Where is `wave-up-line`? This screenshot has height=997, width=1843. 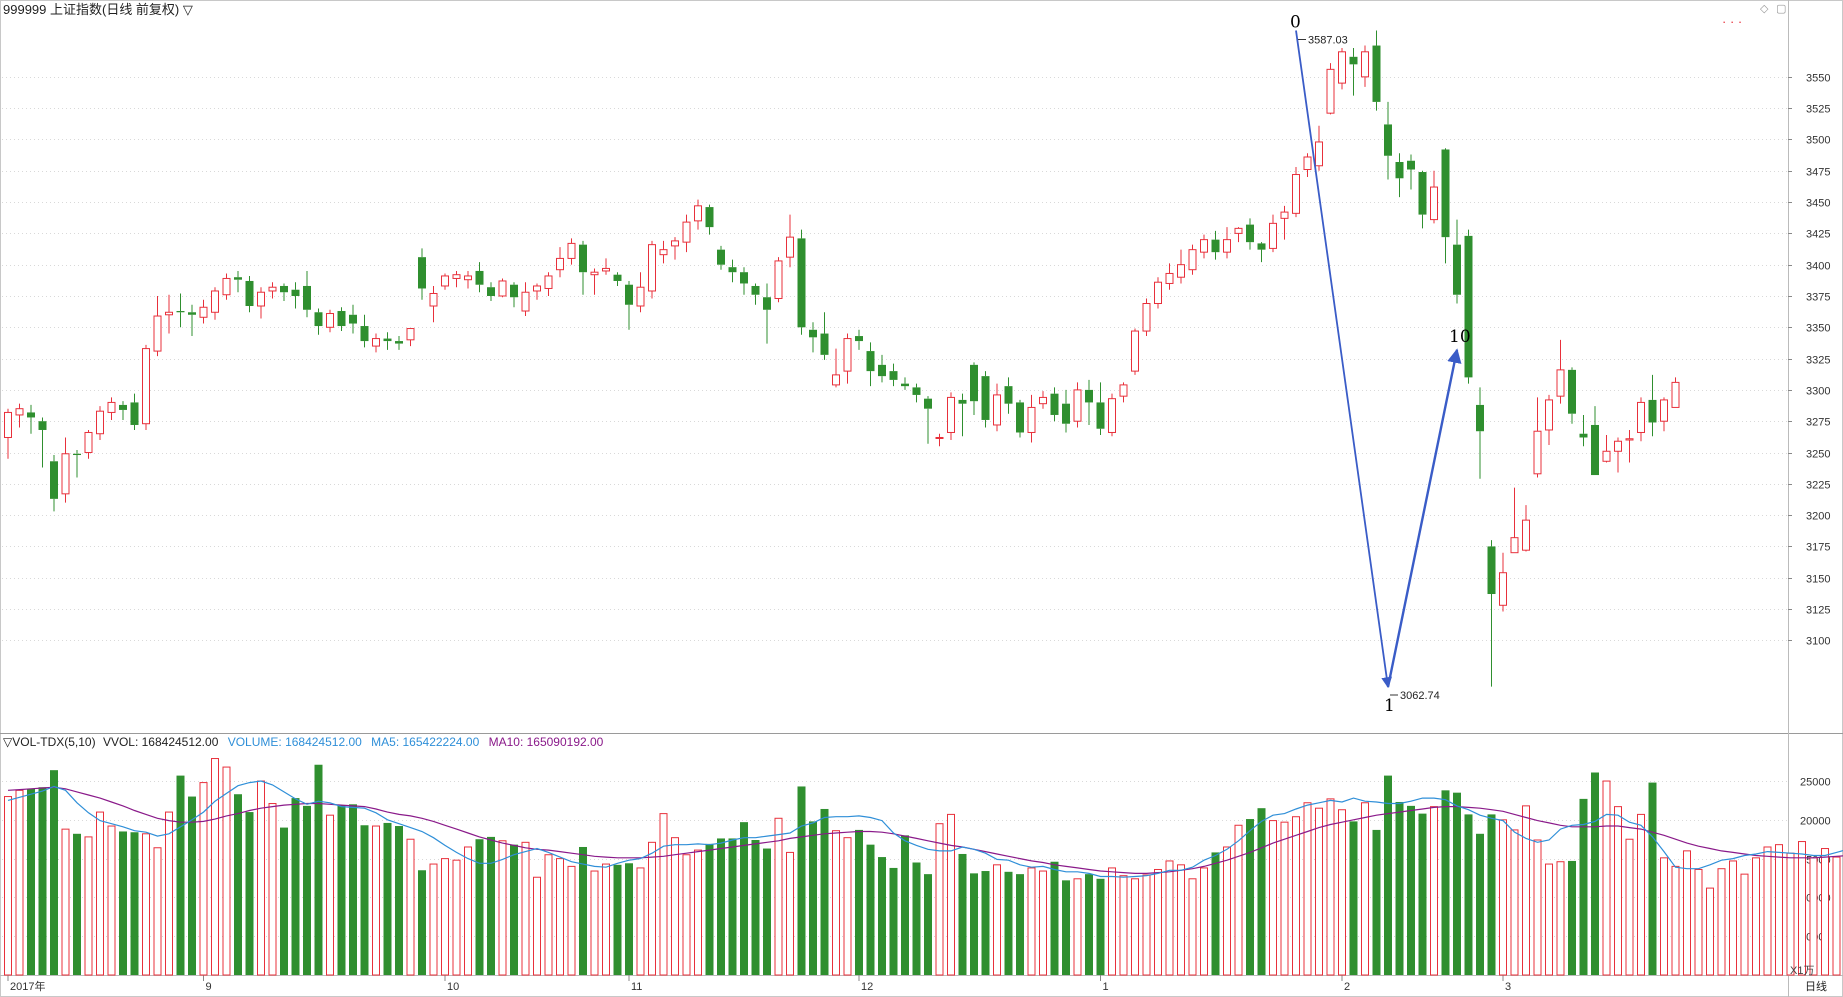 wave-up-line is located at coordinates (1424, 518).